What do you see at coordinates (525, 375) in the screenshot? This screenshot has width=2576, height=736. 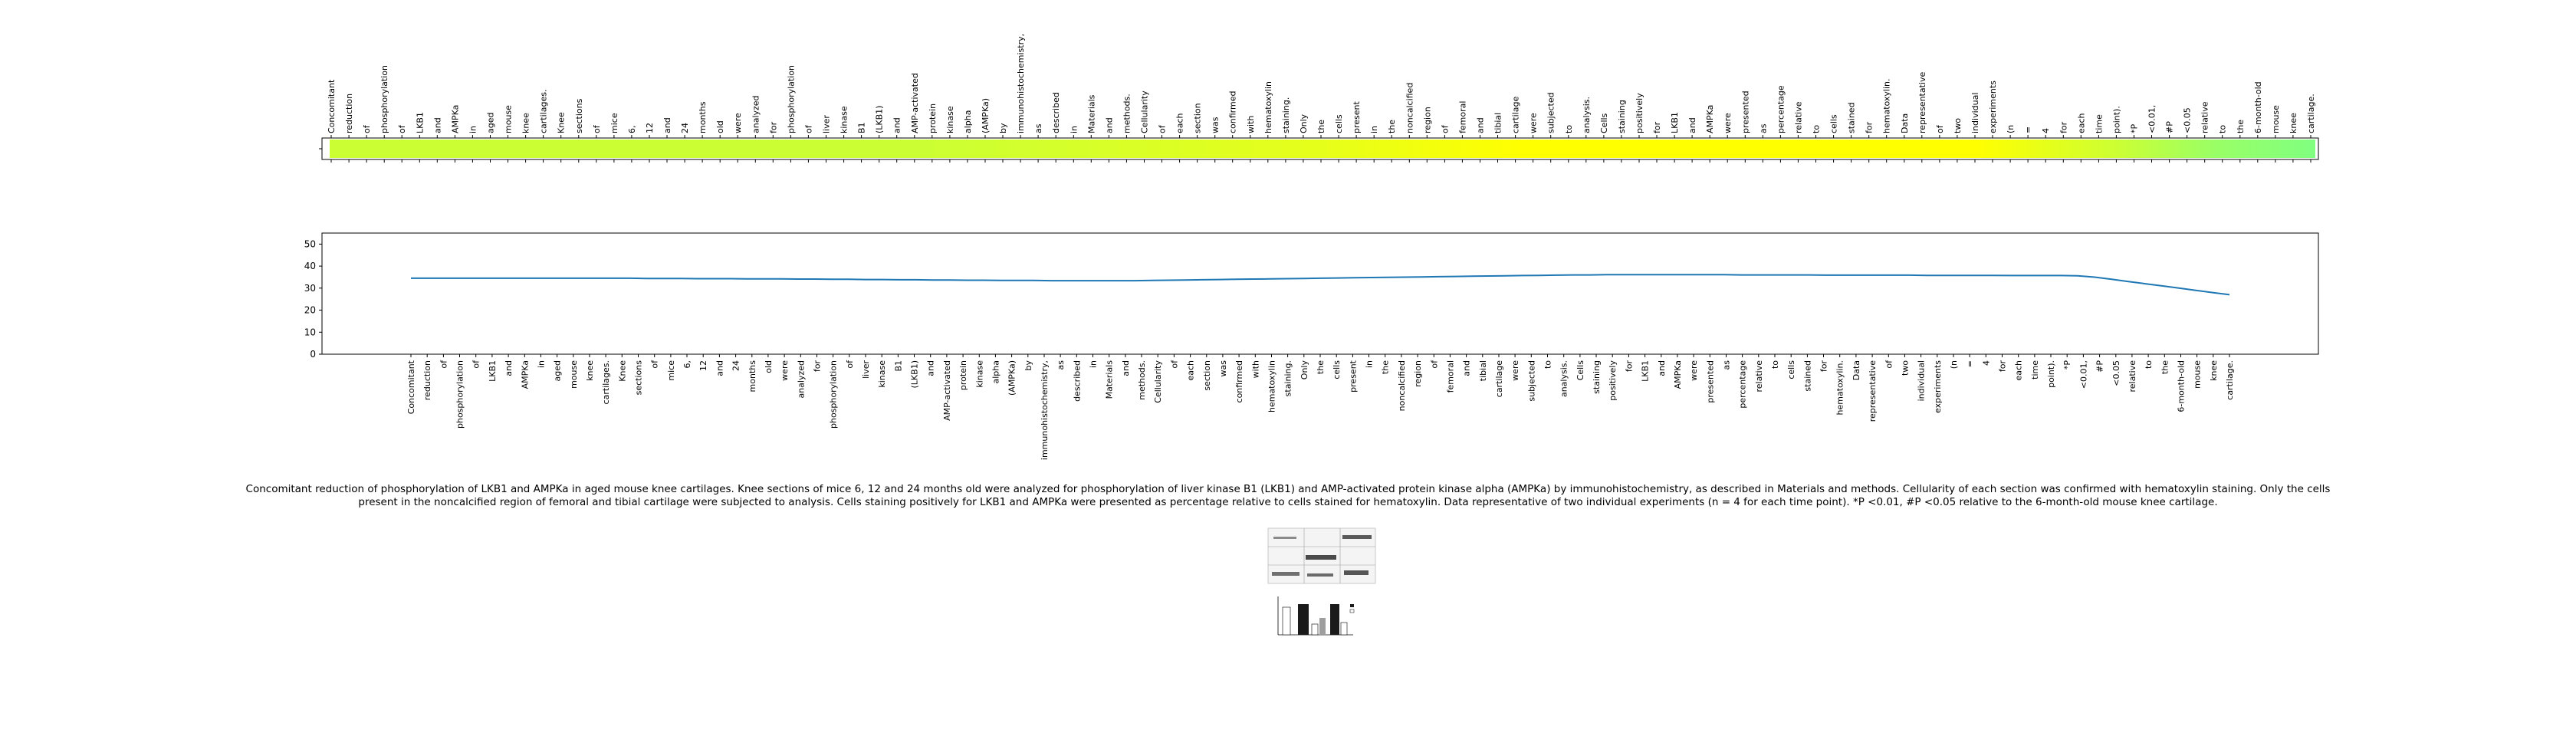 I see `line-xtick-label: AMPKa` at bounding box center [525, 375].